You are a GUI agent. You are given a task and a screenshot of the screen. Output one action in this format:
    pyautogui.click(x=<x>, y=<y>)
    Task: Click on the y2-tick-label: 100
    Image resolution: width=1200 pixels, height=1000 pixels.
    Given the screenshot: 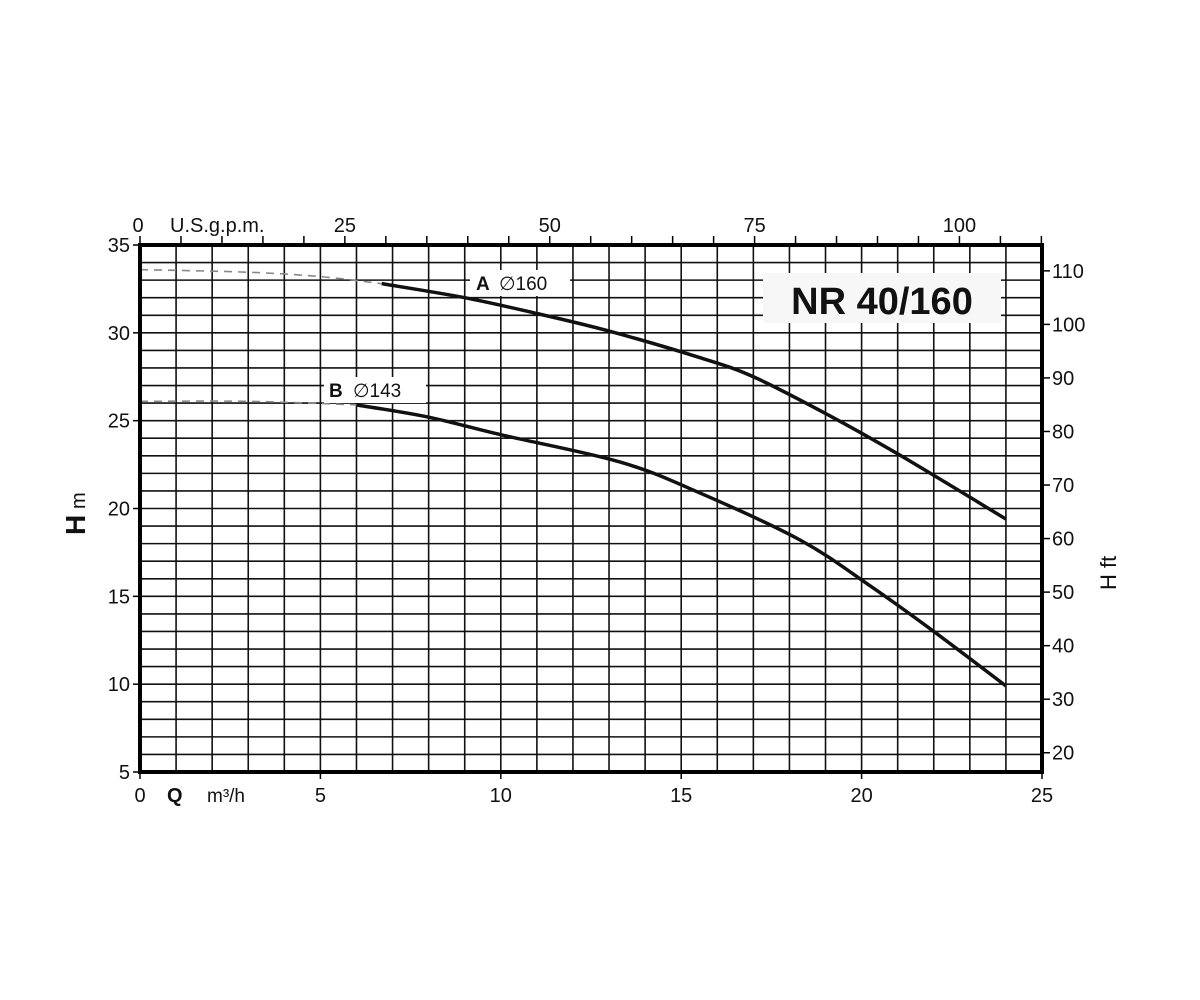 What is the action you would take?
    pyautogui.click(x=1068, y=325)
    